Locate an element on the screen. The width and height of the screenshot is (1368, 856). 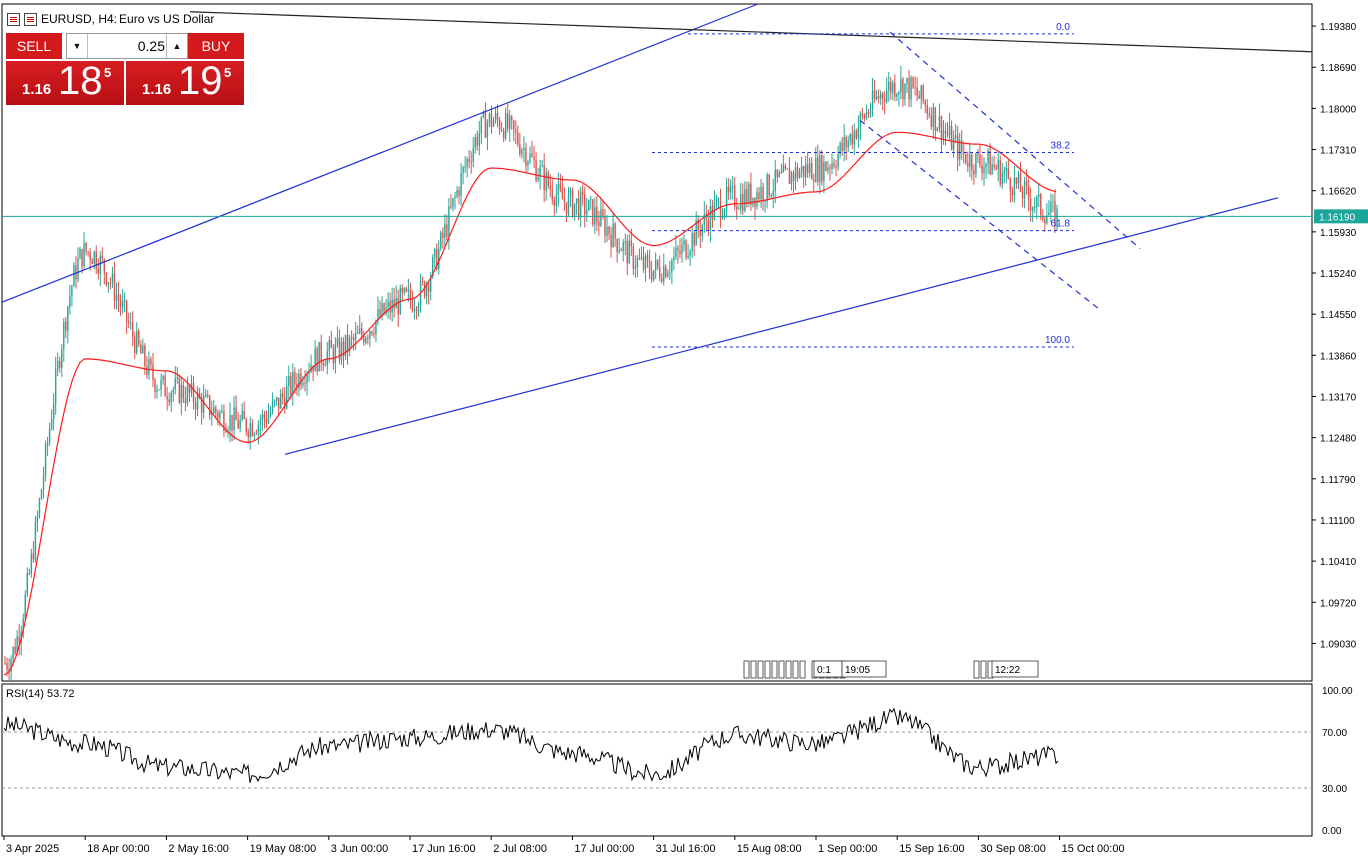
price-tick-label: 1.16620 is located at coordinates (1338, 192).